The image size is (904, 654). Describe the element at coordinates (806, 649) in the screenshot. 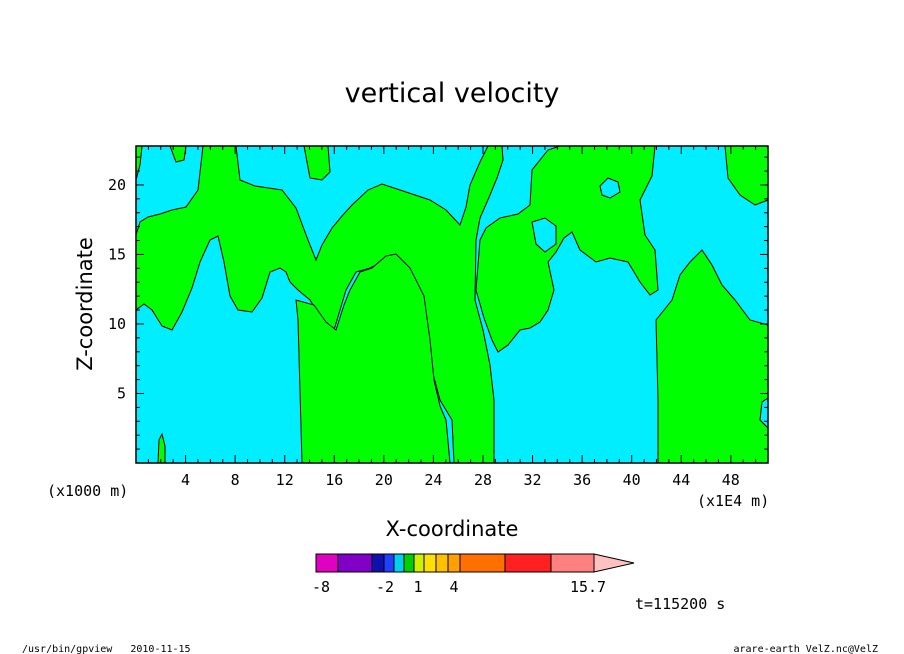

I see `footer-right: arare-earth_VelZ.nc@VelZ` at that location.